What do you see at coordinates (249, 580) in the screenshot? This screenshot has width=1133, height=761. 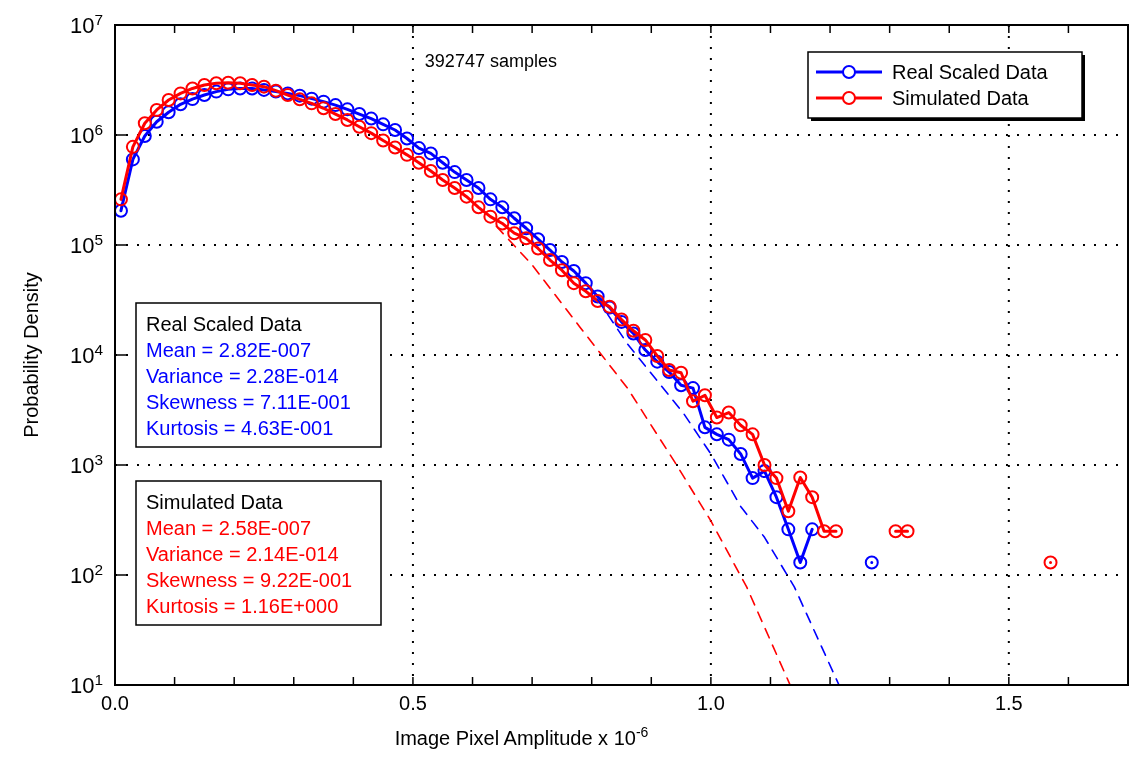 I see `annotation: Skewness = 9.22E-001` at bounding box center [249, 580].